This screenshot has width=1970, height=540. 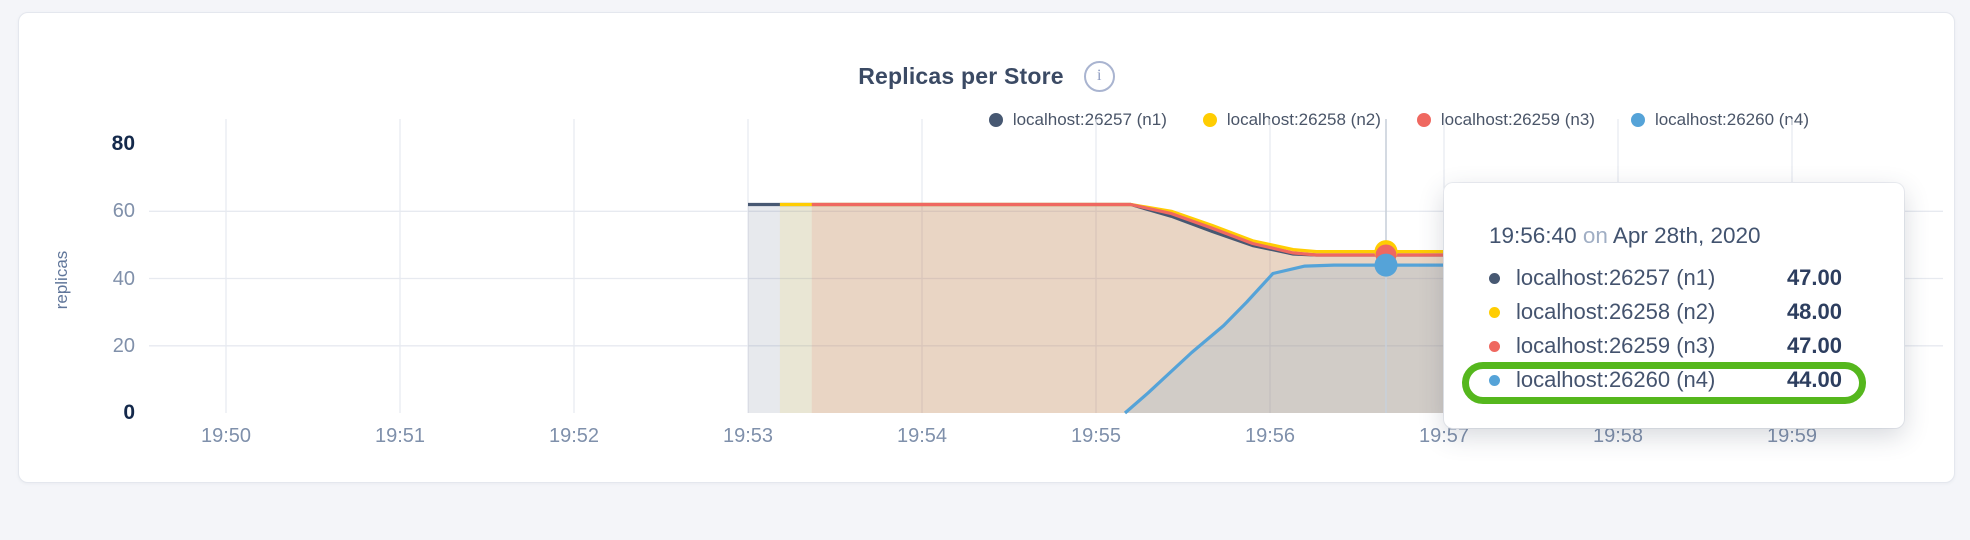 What do you see at coordinates (1517, 119) in the screenshot?
I see `legend-label: localhost:26259 (n3)` at bounding box center [1517, 119].